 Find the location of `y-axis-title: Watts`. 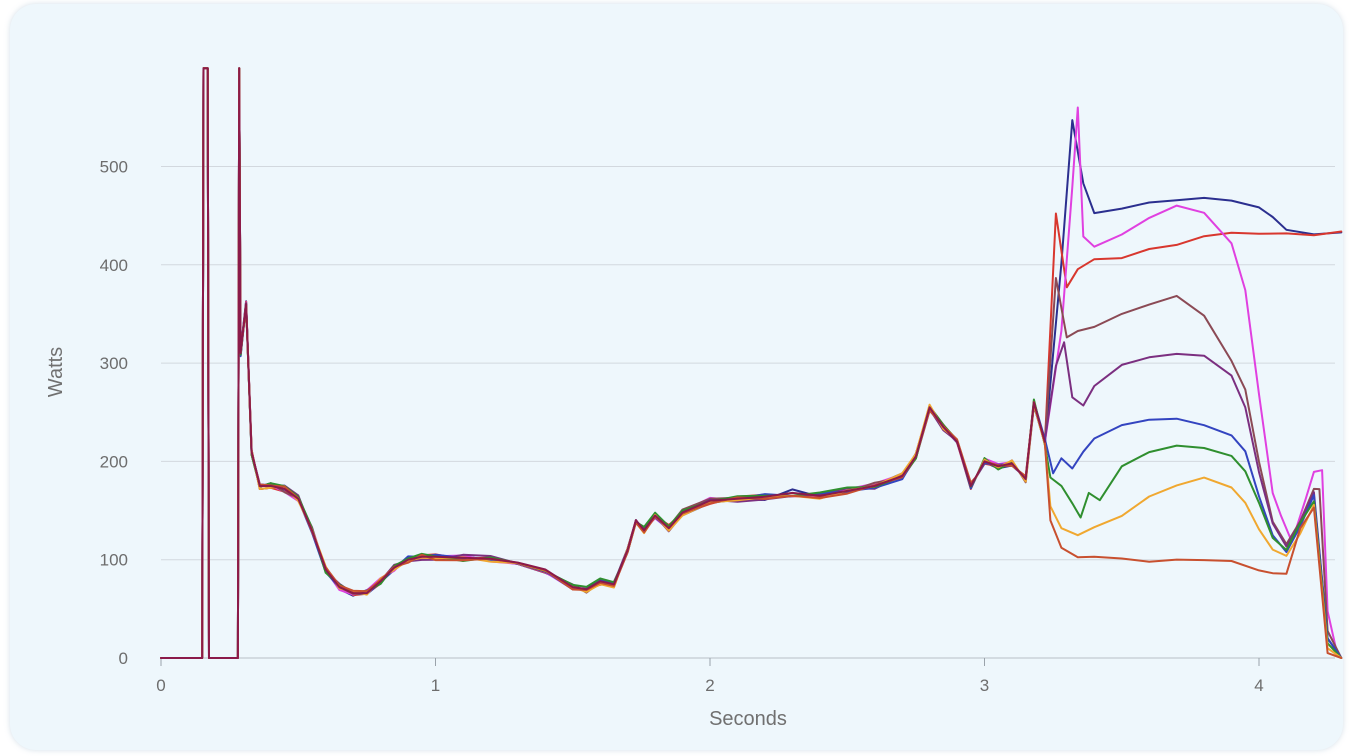

y-axis-title: Watts is located at coordinates (56, 372).